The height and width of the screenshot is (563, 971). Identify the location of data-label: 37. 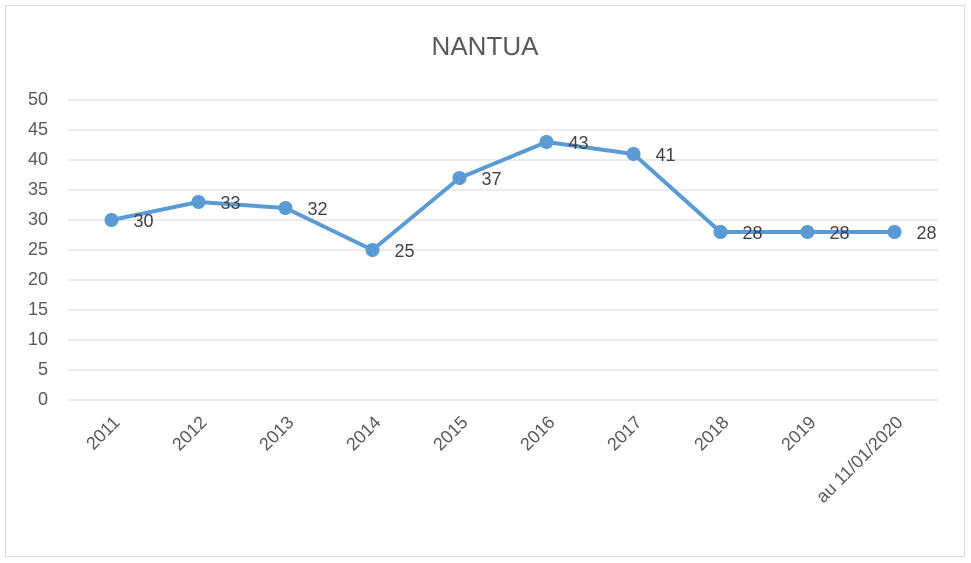
(492, 179).